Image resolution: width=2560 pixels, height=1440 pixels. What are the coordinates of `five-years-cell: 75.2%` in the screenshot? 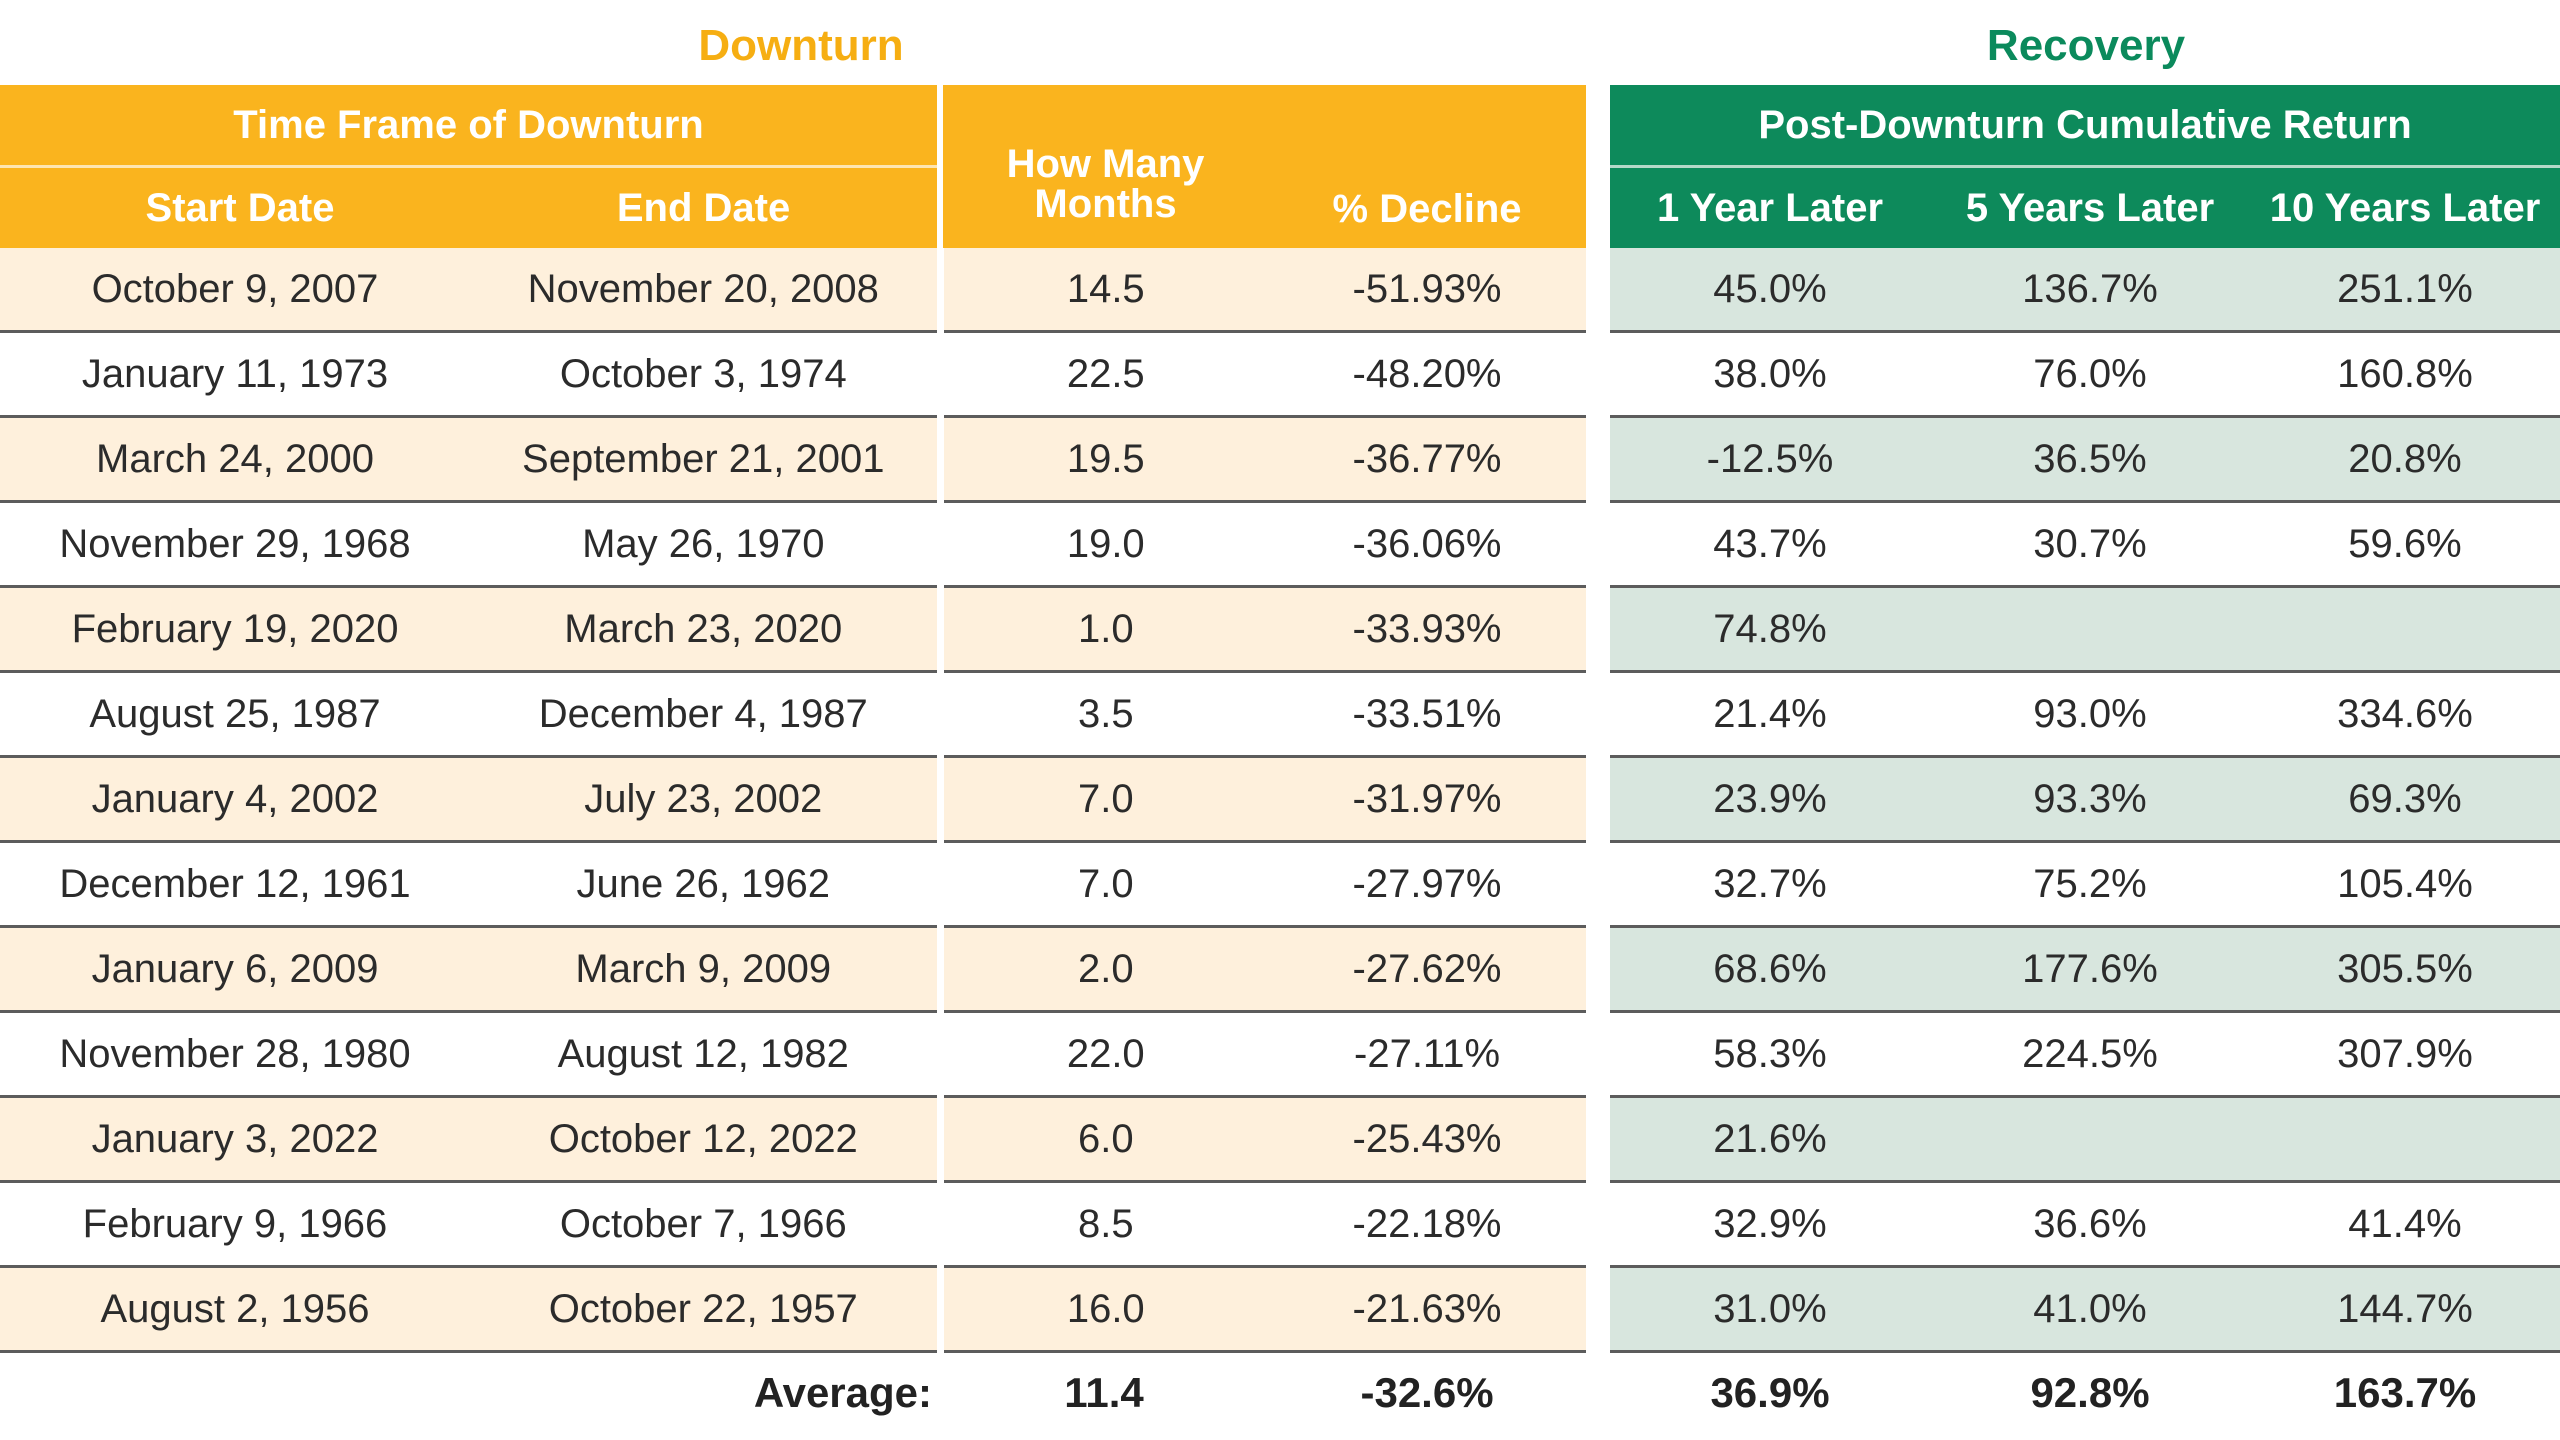 It's located at (2090, 884).